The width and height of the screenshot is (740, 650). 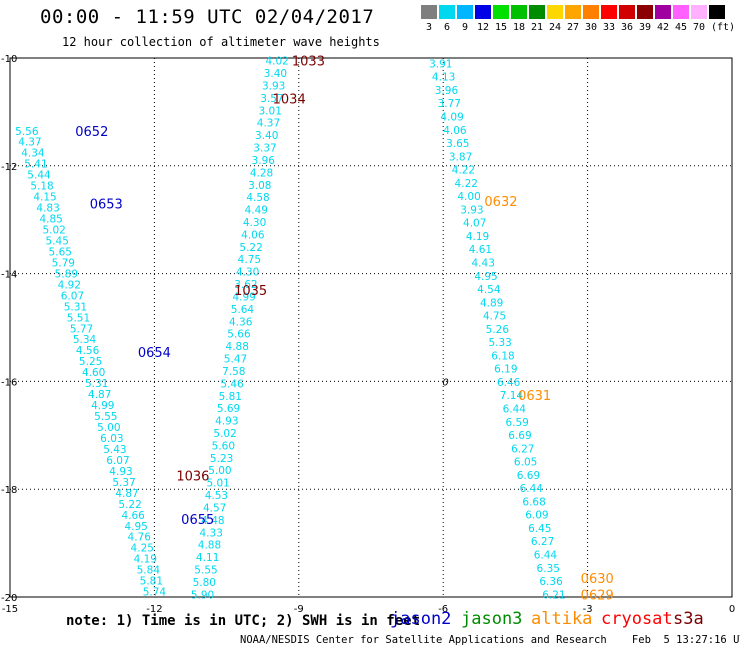 What do you see at coordinates (471, 210) in the screenshot?
I see `swh-value: 3.93` at bounding box center [471, 210].